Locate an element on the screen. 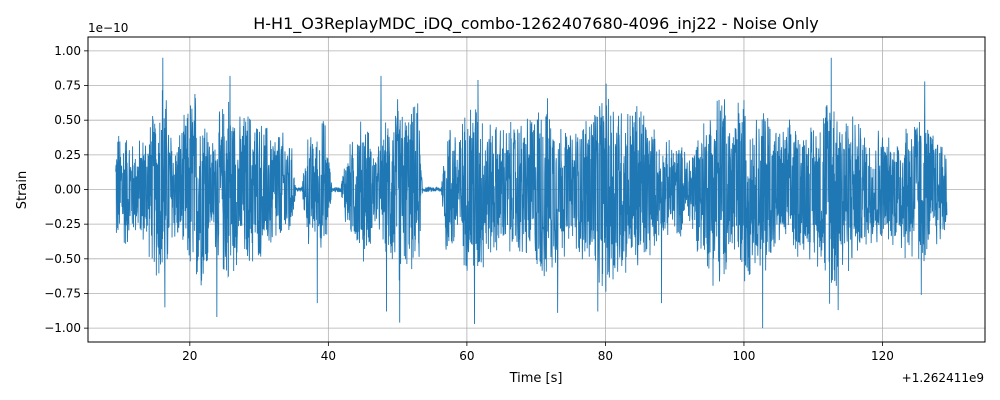  y-axis: −1.00 −0.75 −0.50 −0.25 0.00 0.25 0.50 0.75 1.00 is located at coordinates (66, 189).